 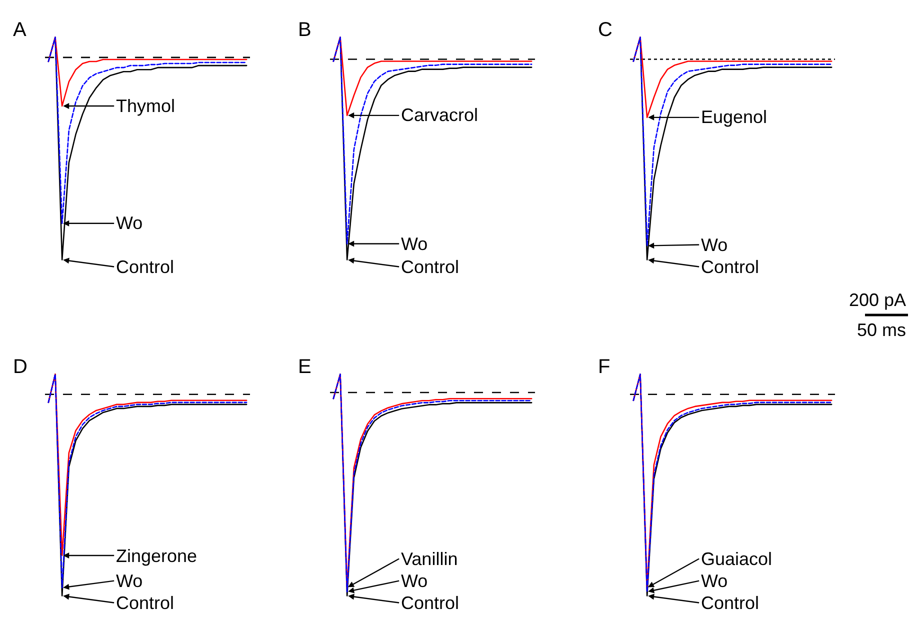 What do you see at coordinates (439, 115) in the screenshot?
I see `annotation: Carvacrol` at bounding box center [439, 115].